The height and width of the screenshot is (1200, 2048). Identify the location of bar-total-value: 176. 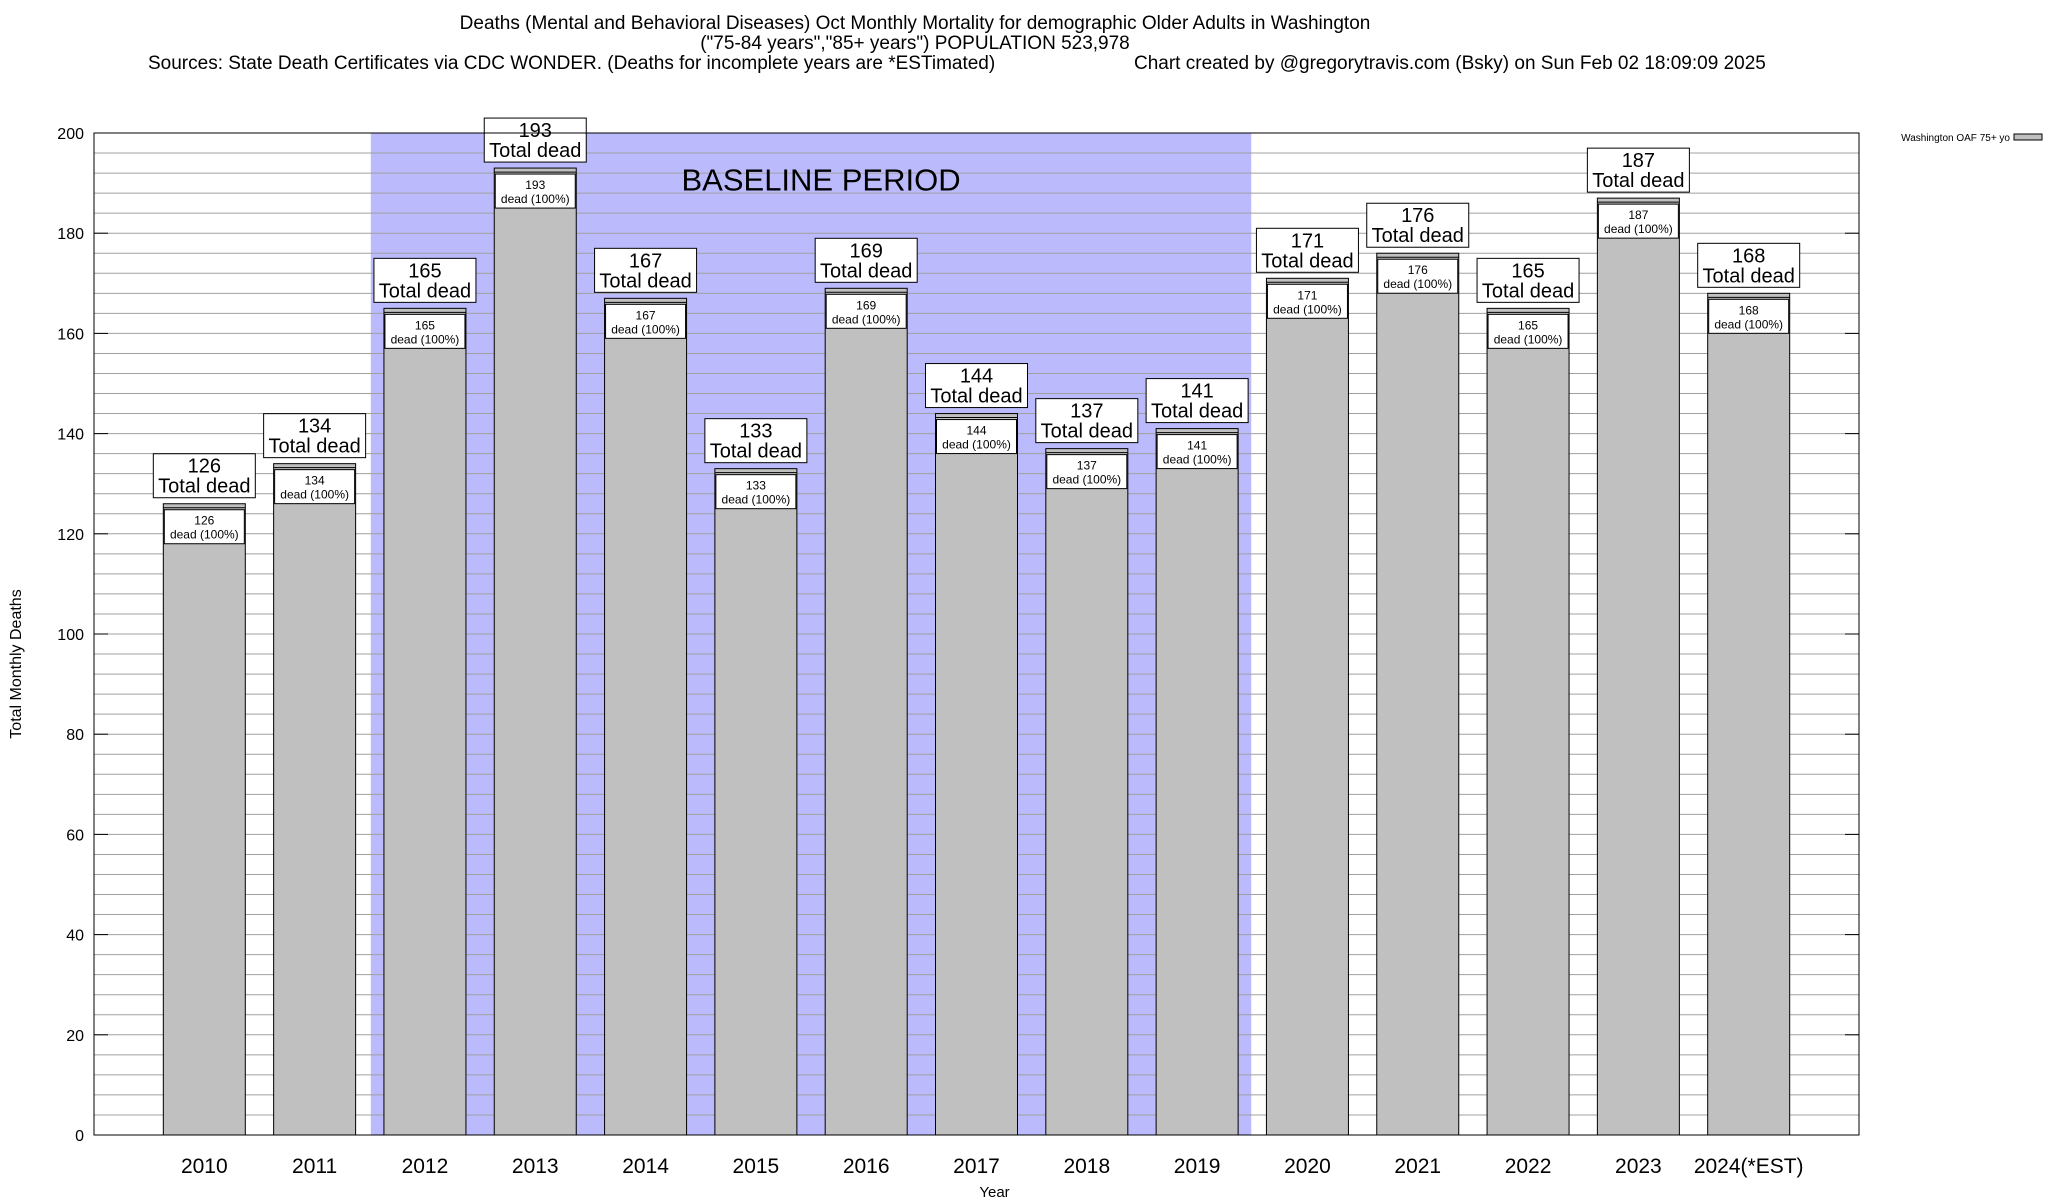
(1417, 216).